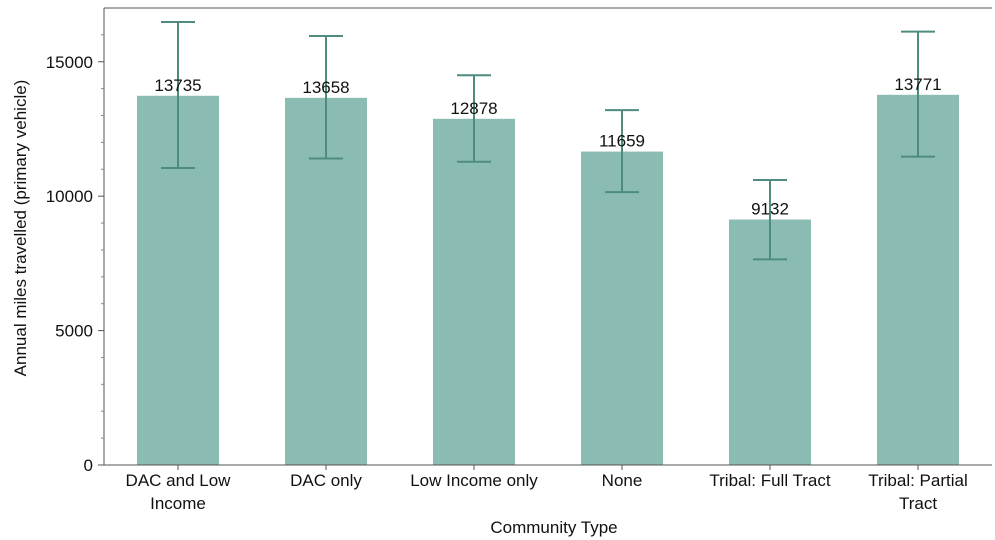 The width and height of the screenshot is (995, 540). Describe the element at coordinates (473, 108) in the screenshot. I see `bar-value-label: 12878` at that location.